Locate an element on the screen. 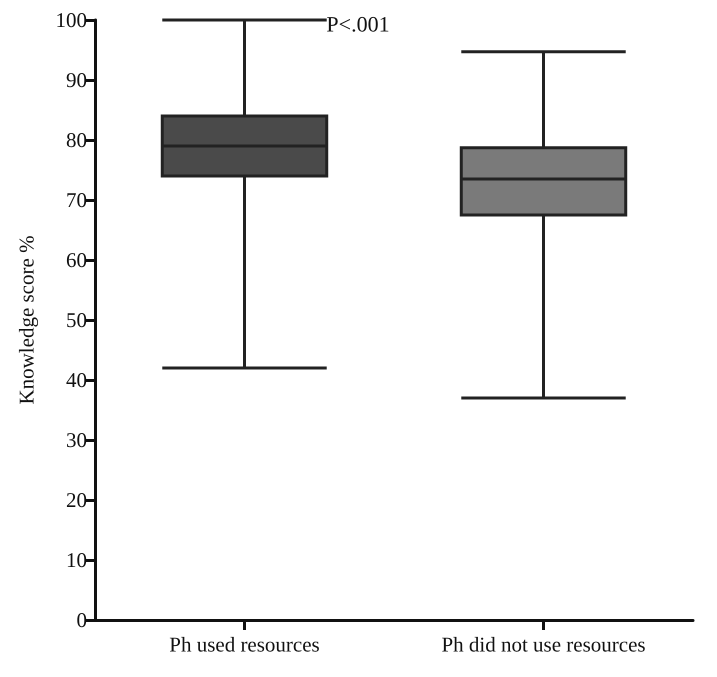 Image resolution: width=717 pixels, height=677 pixels. y-tick-label: 80 is located at coordinates (76, 140).